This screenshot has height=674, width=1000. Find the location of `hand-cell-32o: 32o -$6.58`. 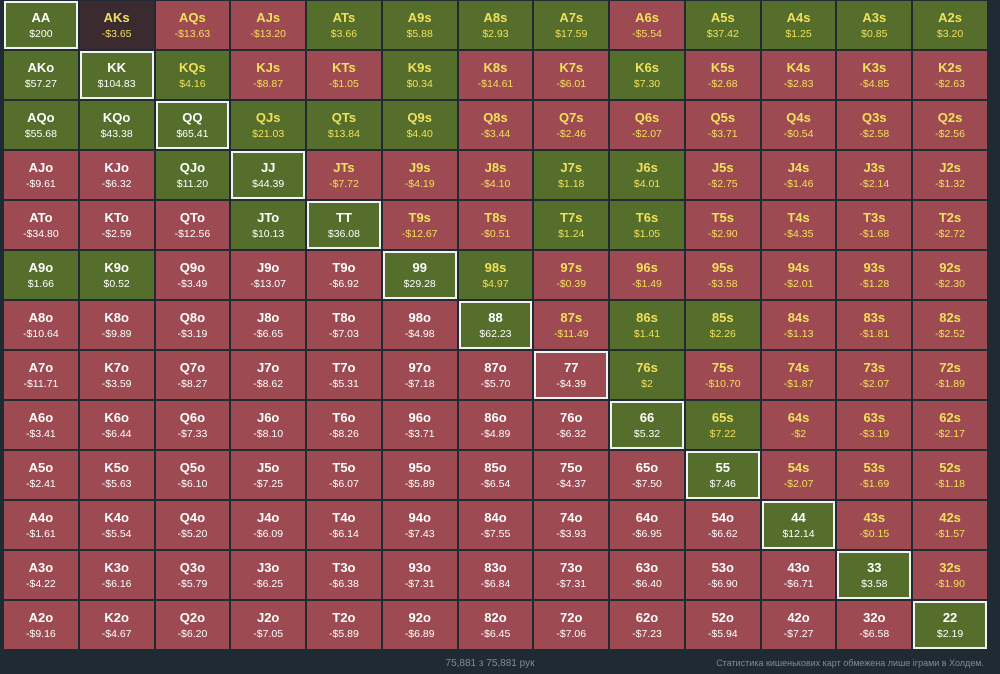

hand-cell-32o: 32o -$6.58 is located at coordinates (874, 625).